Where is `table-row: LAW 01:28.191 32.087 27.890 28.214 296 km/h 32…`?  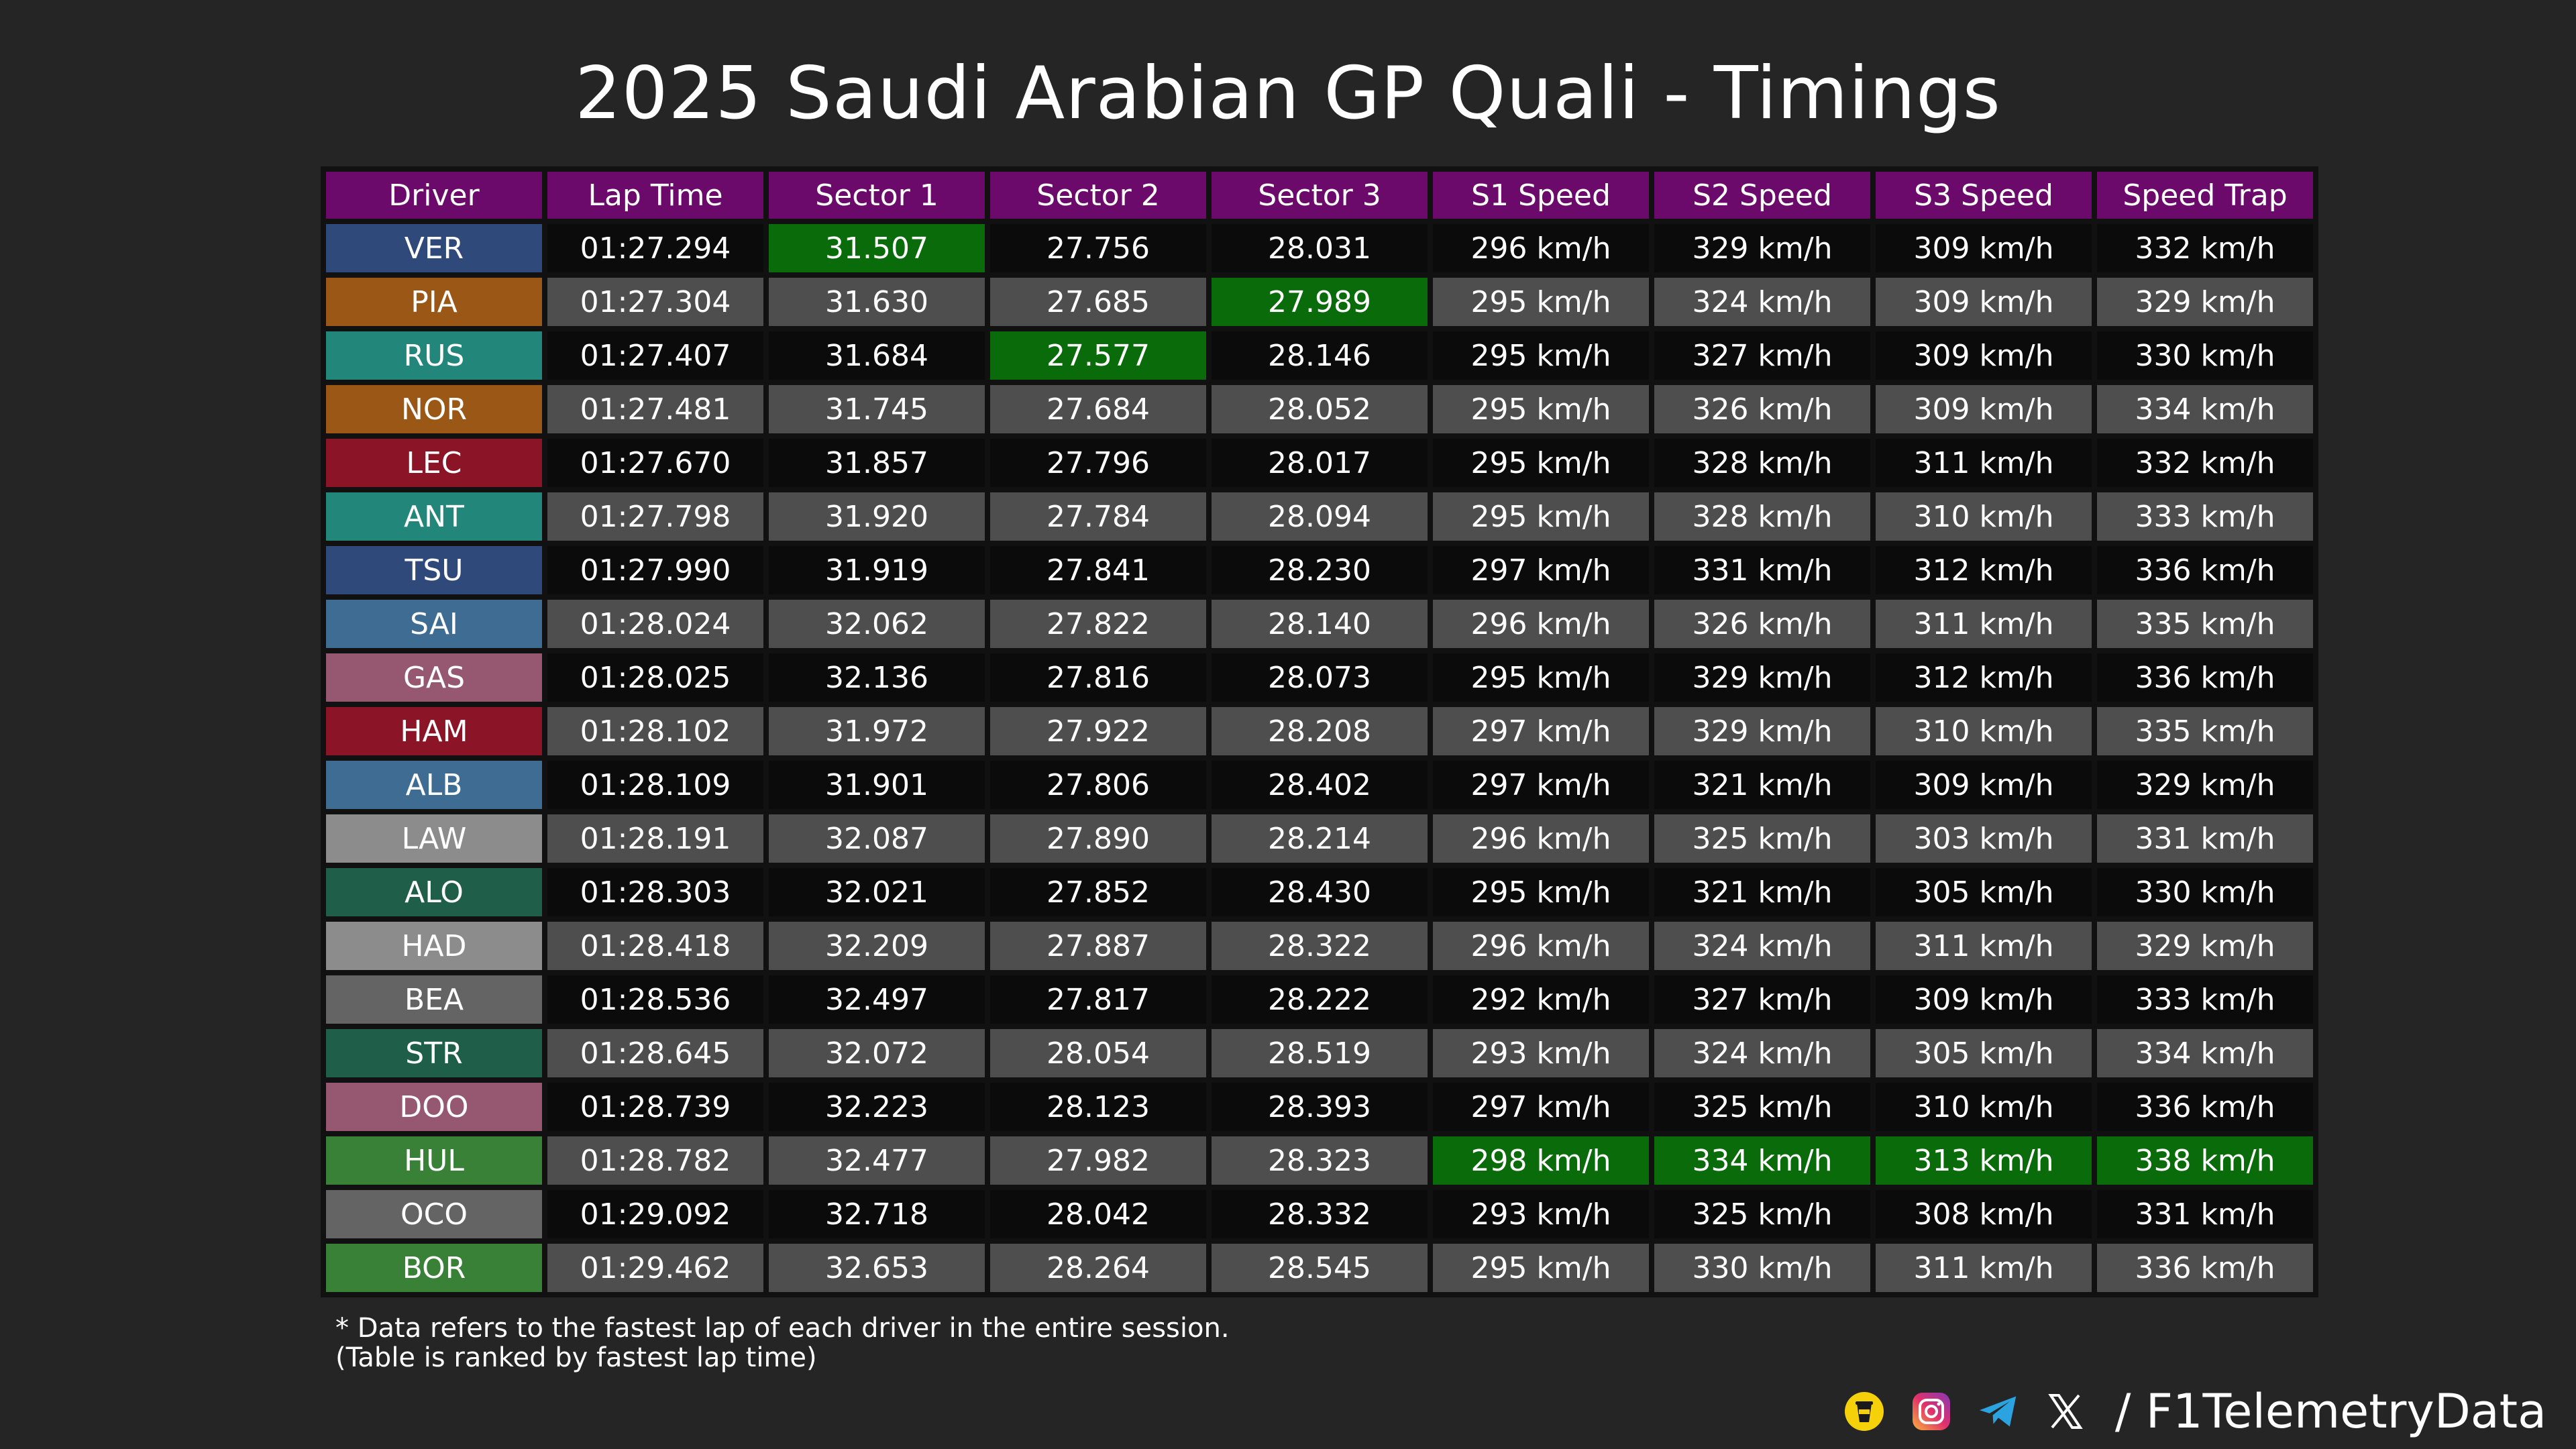 table-row: LAW 01:28.191 32.087 27.890 28.214 296 km/h 32… is located at coordinates (1319, 838).